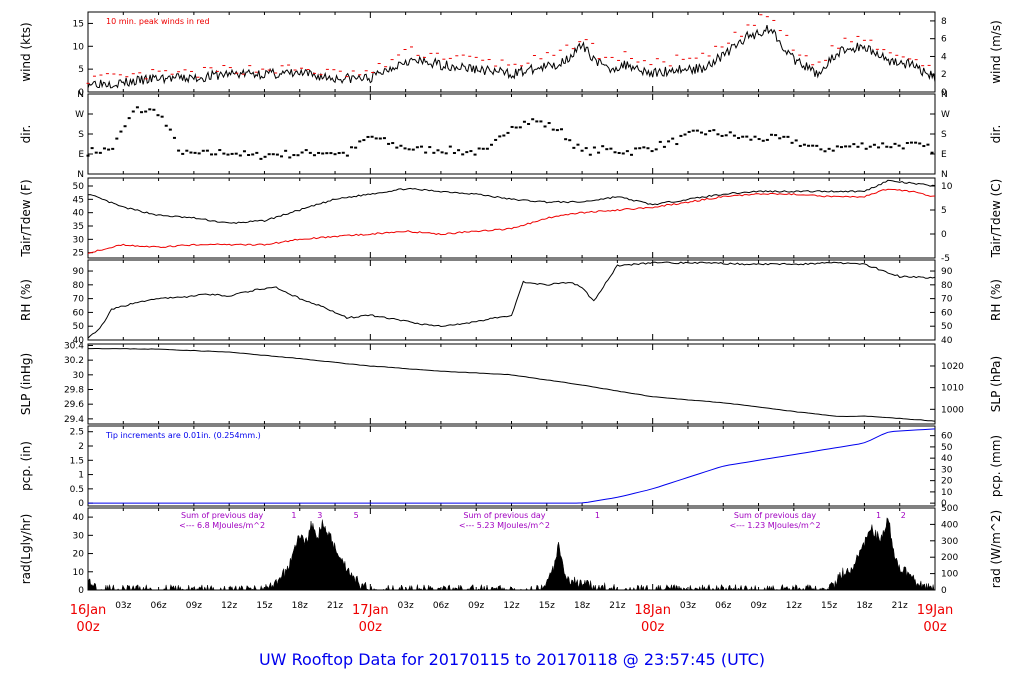 The width and height of the screenshot is (1024, 700). I want to click on rad-right-tick-label: 500, so click(949, 509).